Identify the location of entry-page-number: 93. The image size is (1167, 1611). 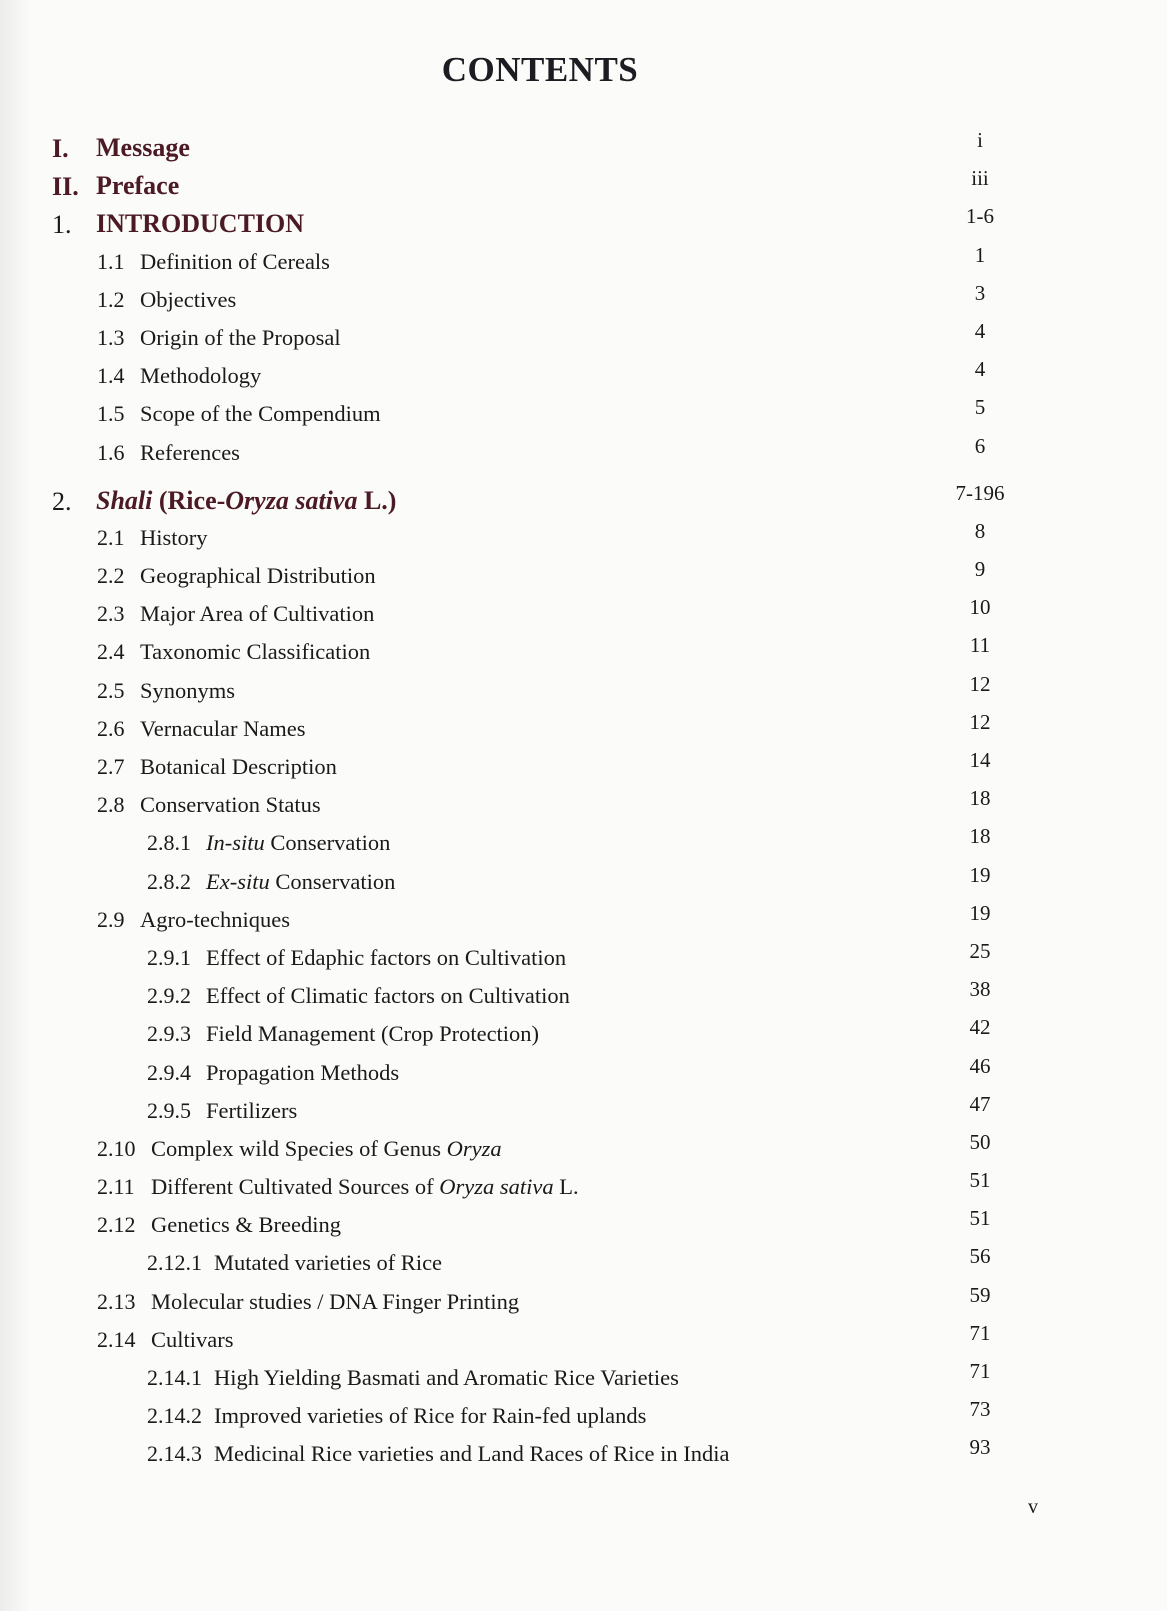
(980, 1447).